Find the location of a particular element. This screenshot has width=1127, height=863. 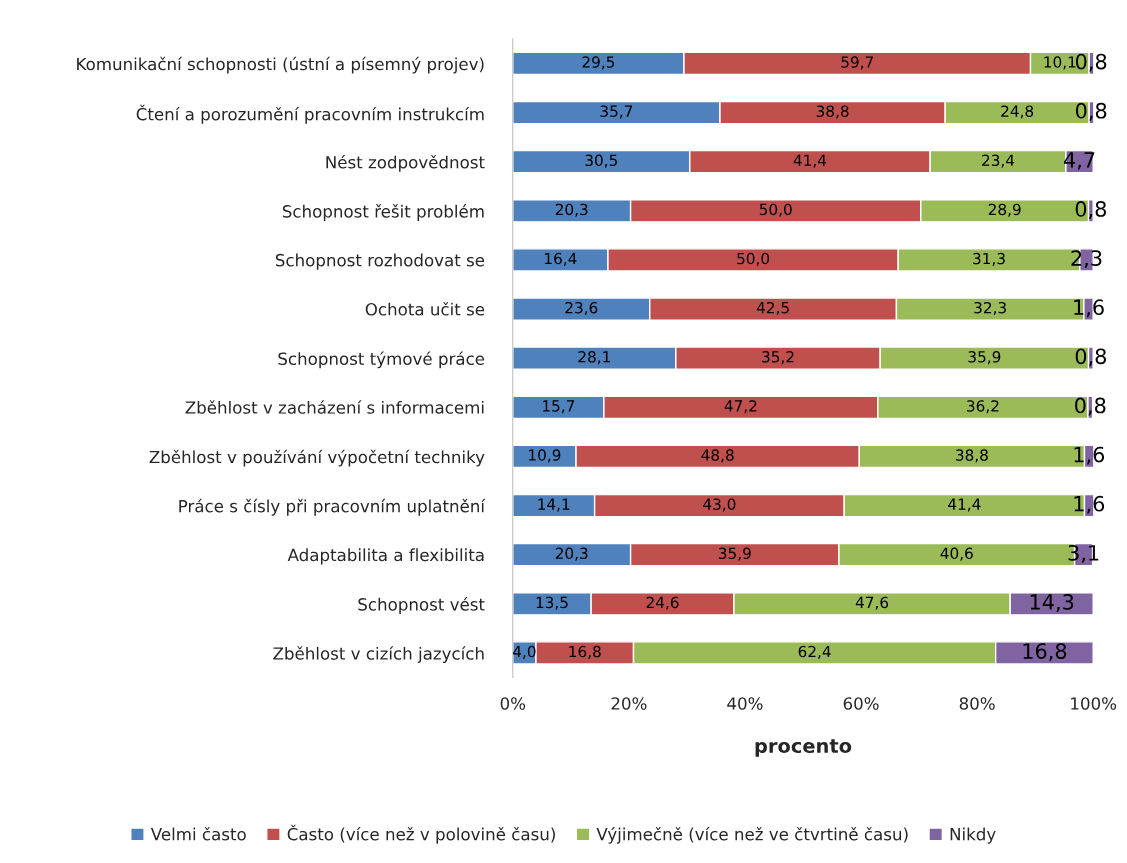

data-label: 62,4 is located at coordinates (814, 652).